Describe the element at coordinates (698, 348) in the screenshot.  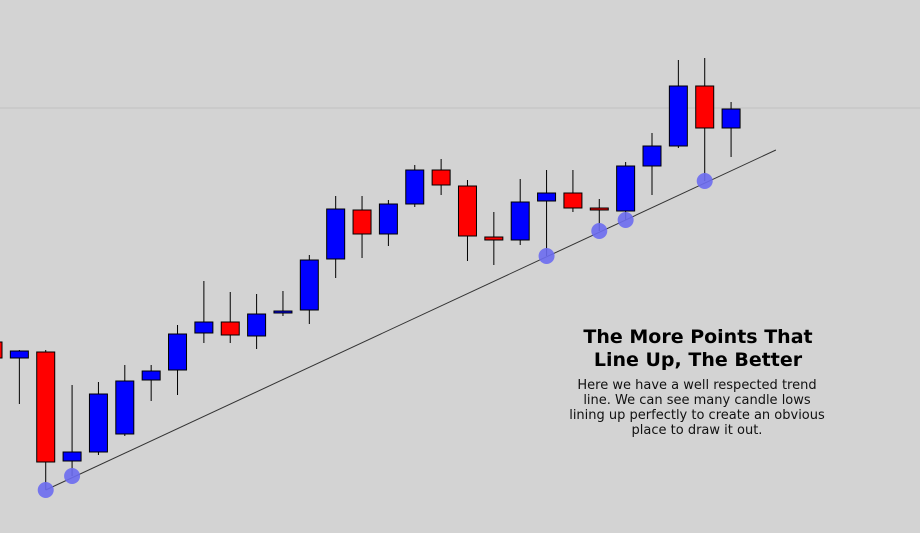
I see `annotation-title: The More Points That Line Up, The Better` at that location.